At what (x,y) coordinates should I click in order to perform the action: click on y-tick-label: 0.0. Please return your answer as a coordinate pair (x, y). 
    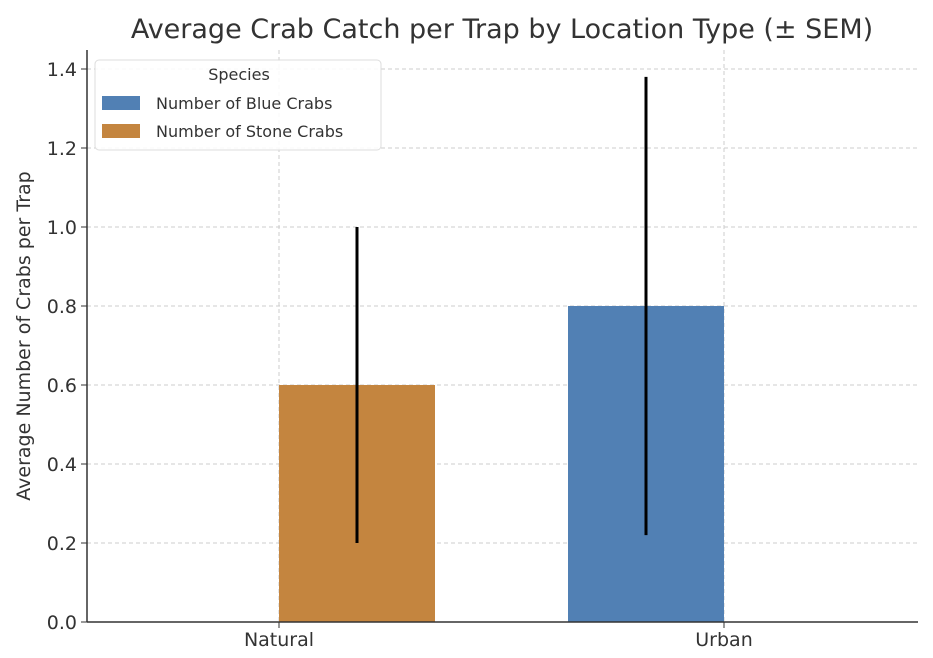
    Looking at the image, I should click on (62, 623).